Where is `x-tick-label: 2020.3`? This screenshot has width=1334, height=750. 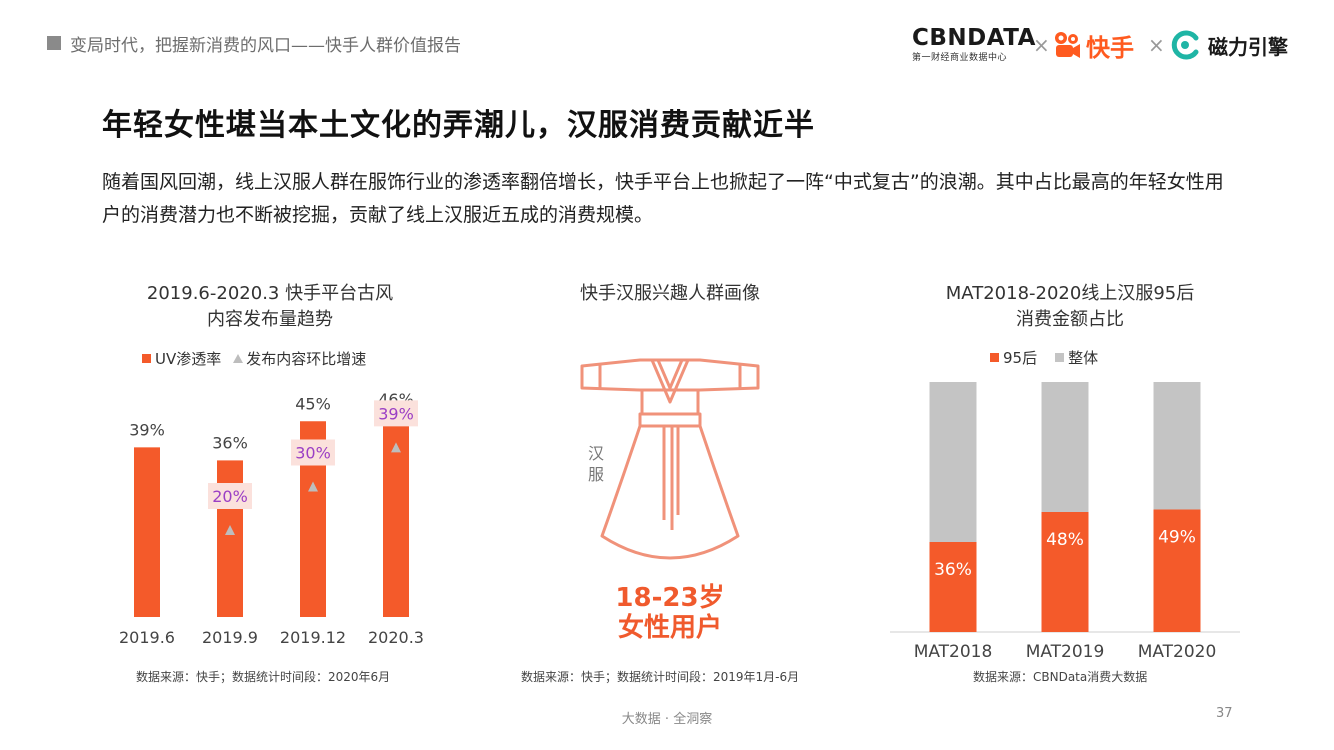 x-tick-label: 2020.3 is located at coordinates (396, 637).